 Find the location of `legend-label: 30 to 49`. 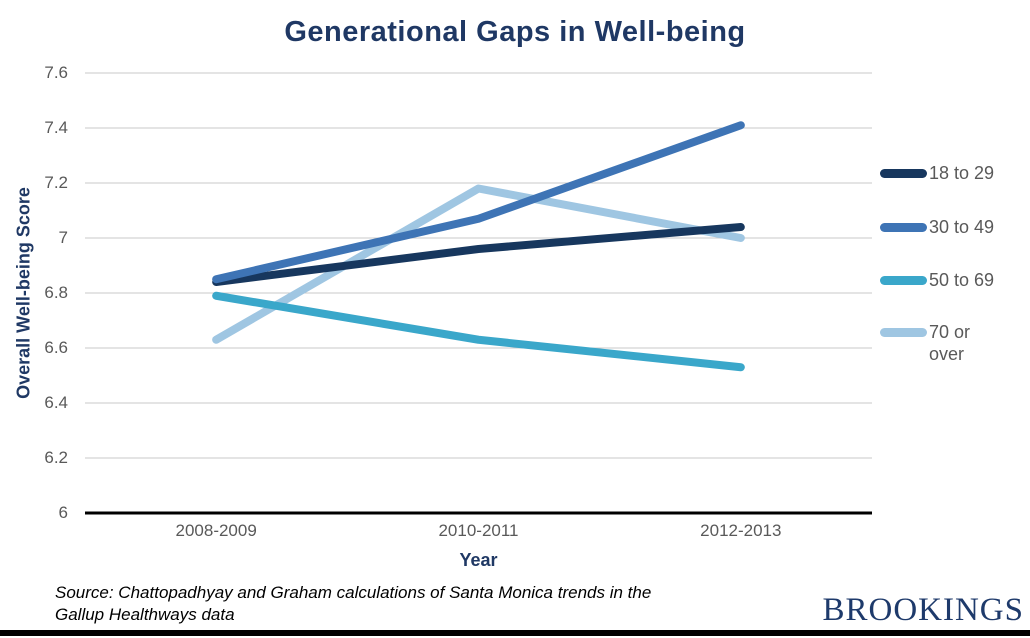

legend-label: 30 to 49 is located at coordinates (962, 227).